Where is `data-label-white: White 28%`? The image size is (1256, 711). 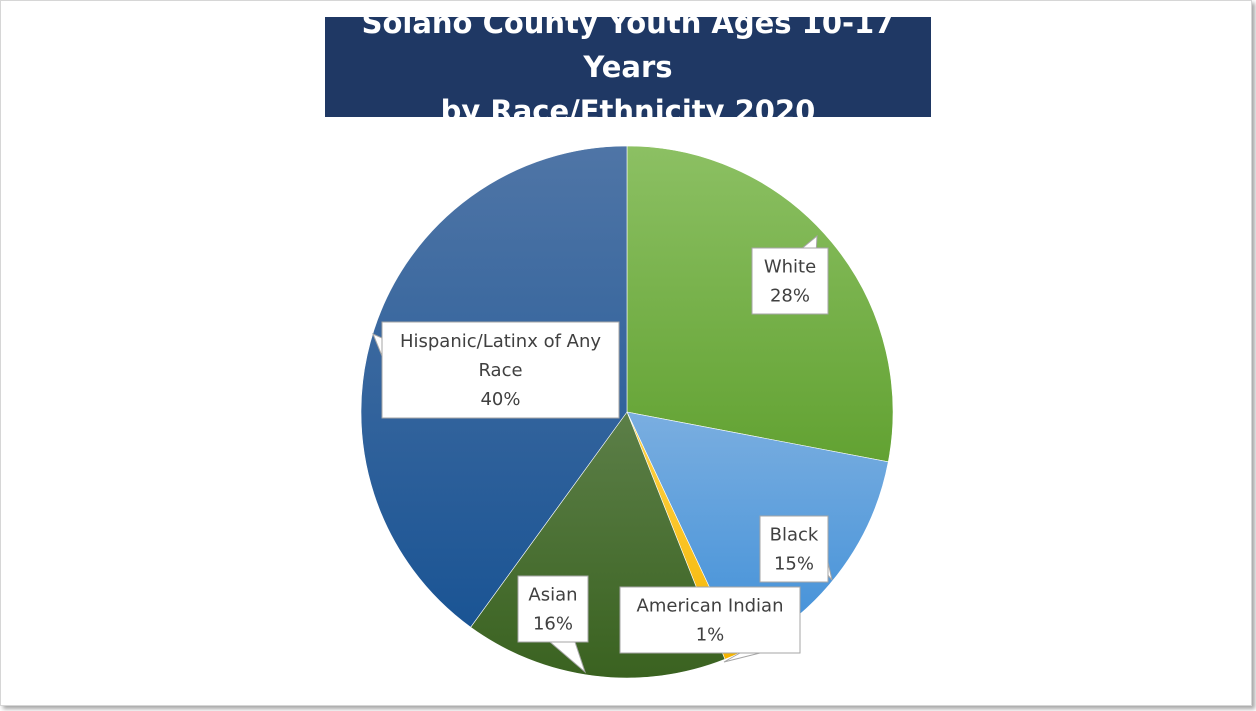 data-label-white: White 28% is located at coordinates (790, 274).